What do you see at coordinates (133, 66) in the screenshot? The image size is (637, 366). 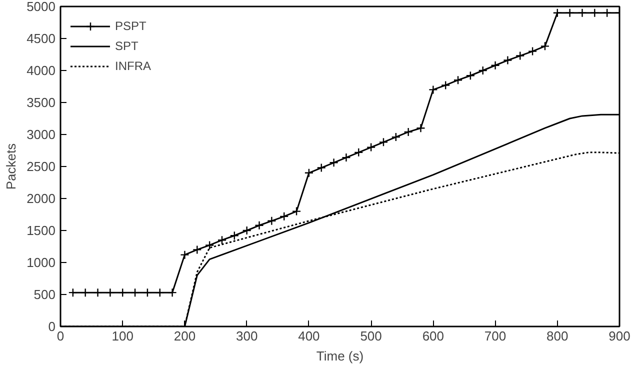 I see `legend-label: INFRA` at bounding box center [133, 66].